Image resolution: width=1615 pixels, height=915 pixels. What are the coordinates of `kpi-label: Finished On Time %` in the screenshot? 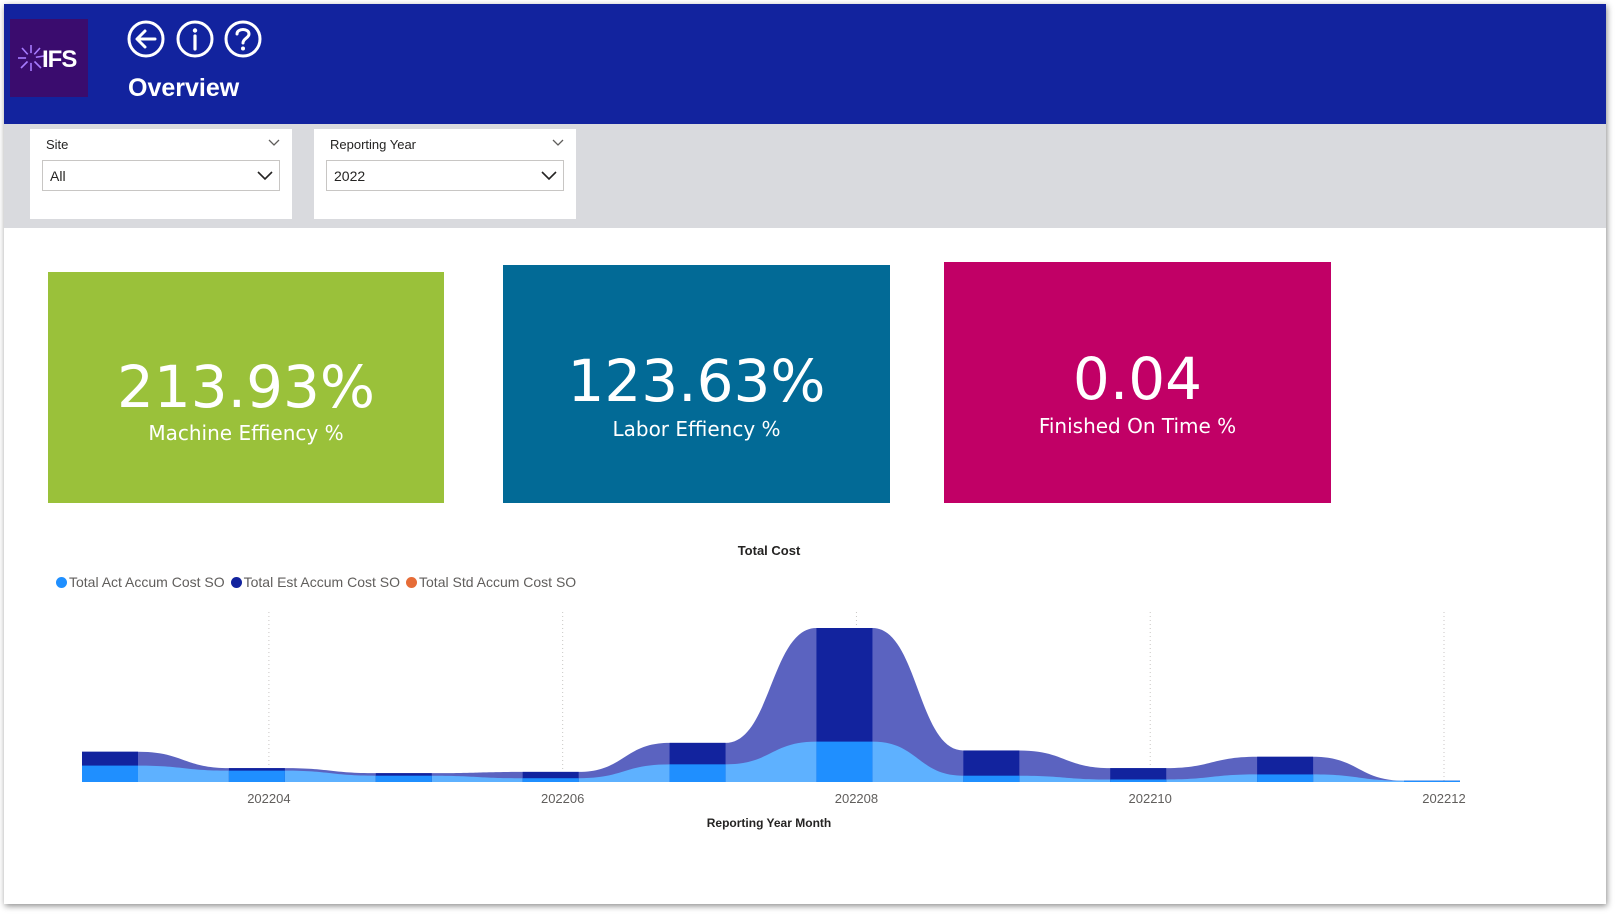 It's located at (1137, 426).